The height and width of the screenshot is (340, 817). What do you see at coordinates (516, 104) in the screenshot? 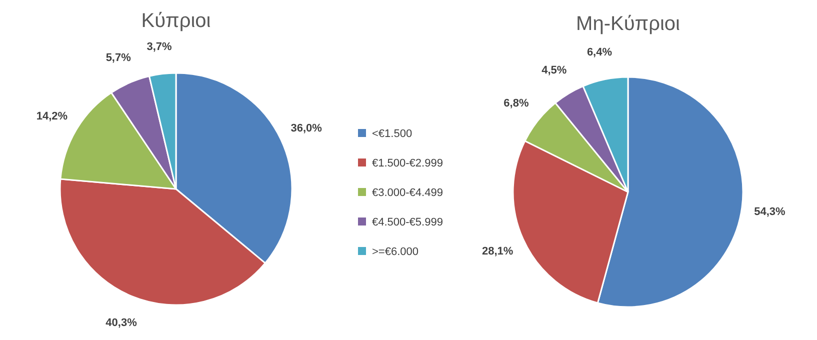
I see `data-label: 6,8%` at bounding box center [516, 104].